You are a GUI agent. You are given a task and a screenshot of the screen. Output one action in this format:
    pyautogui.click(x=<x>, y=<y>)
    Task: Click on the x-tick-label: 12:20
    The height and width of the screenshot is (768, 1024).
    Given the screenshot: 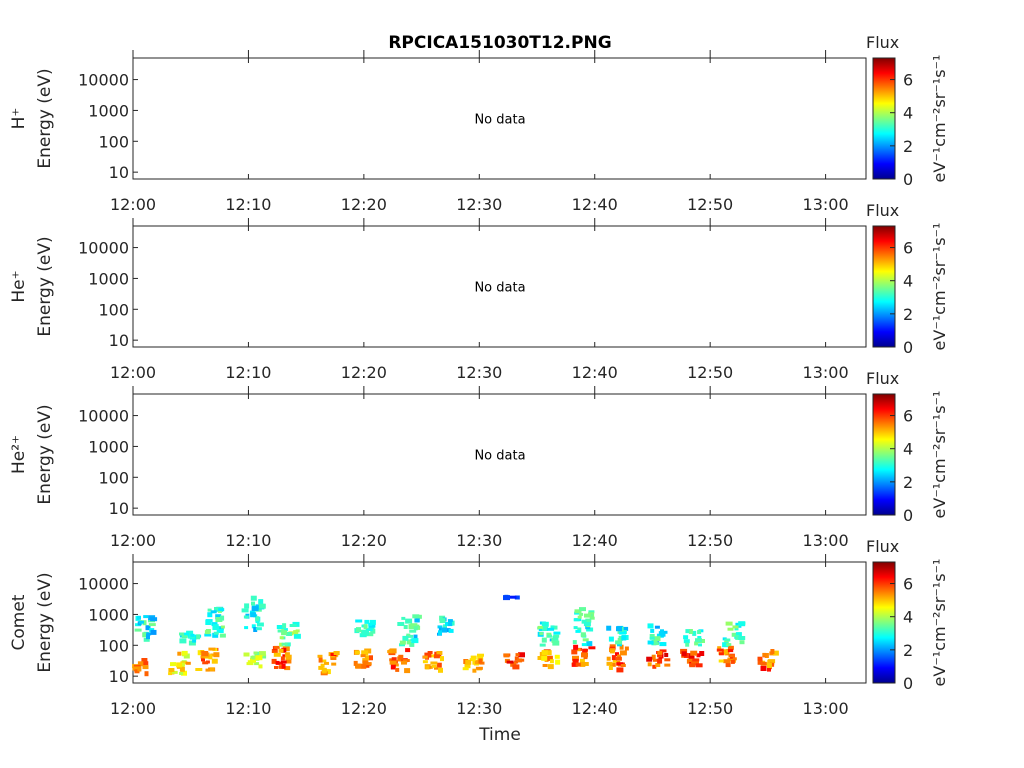 What is the action you would take?
    pyautogui.click(x=364, y=372)
    